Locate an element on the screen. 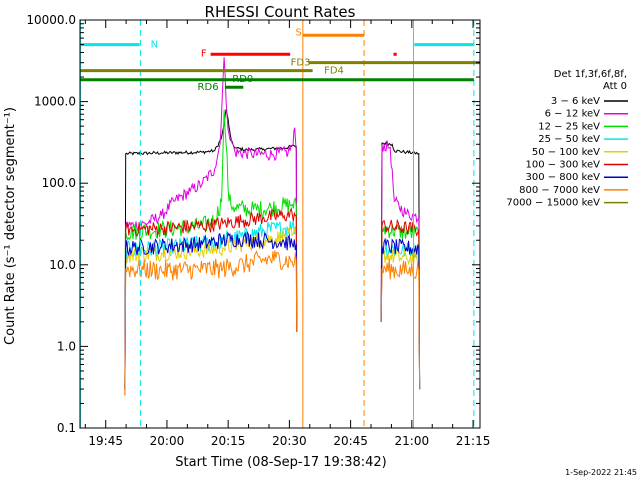  interval-bar-label-6: FD4 is located at coordinates (334, 71).